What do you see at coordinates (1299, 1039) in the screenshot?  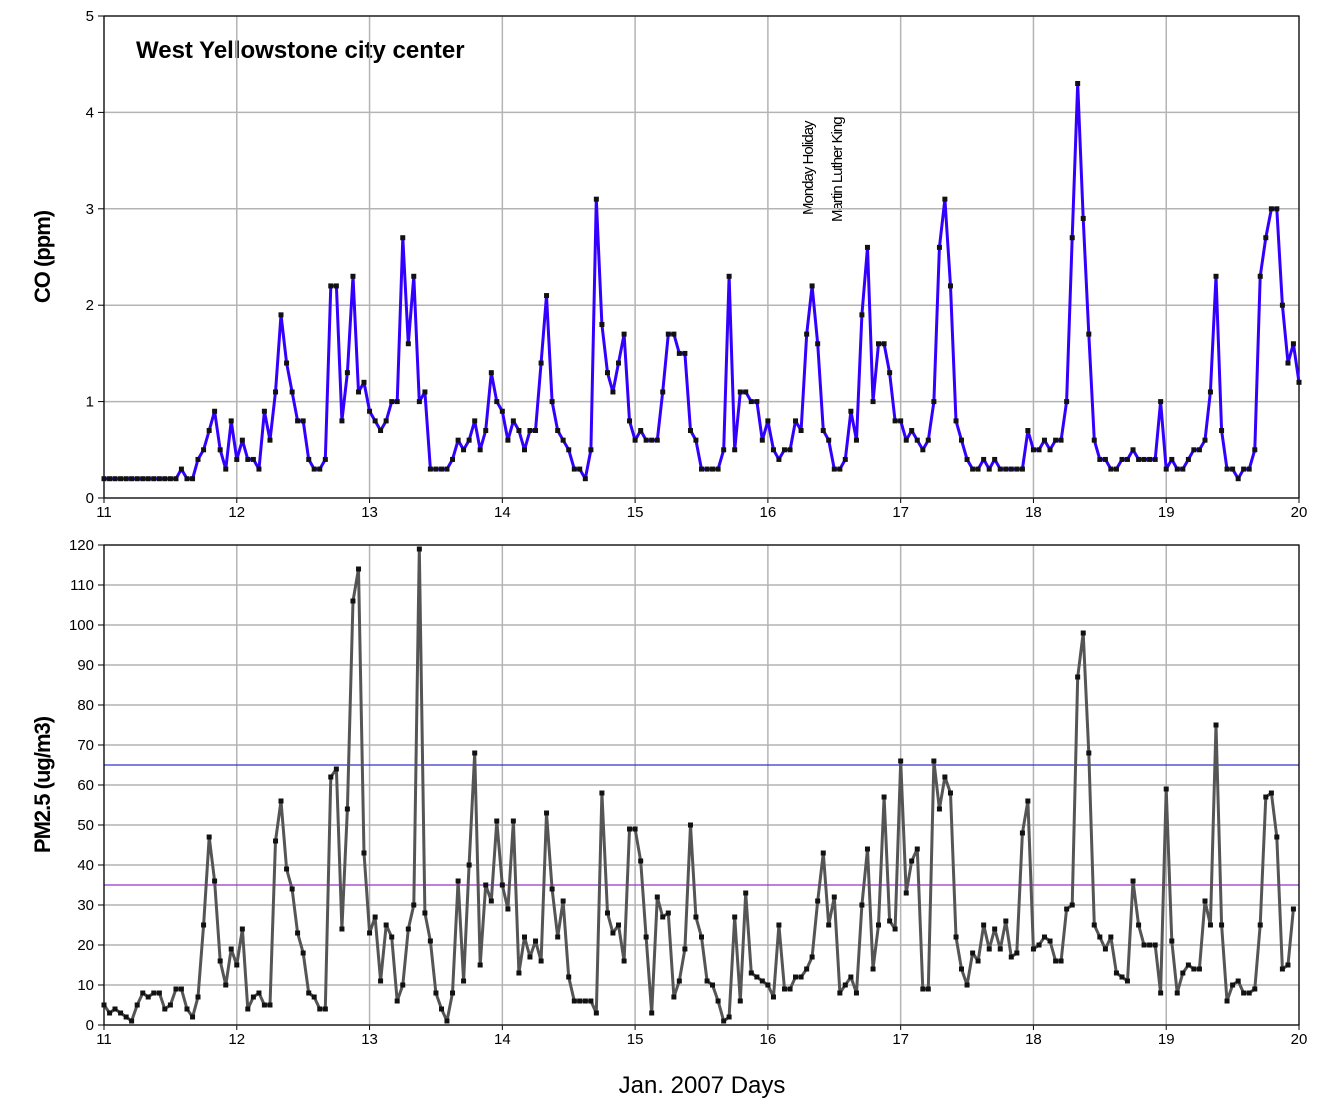 I see `x-tick-label: 20` at bounding box center [1299, 1039].